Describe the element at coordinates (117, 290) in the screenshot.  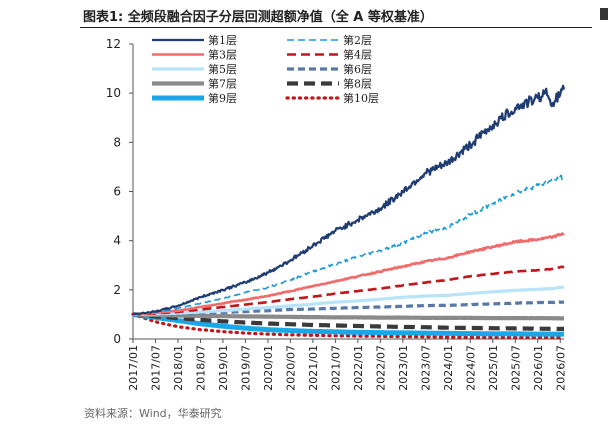
I see `y-tick-label: 2` at that location.